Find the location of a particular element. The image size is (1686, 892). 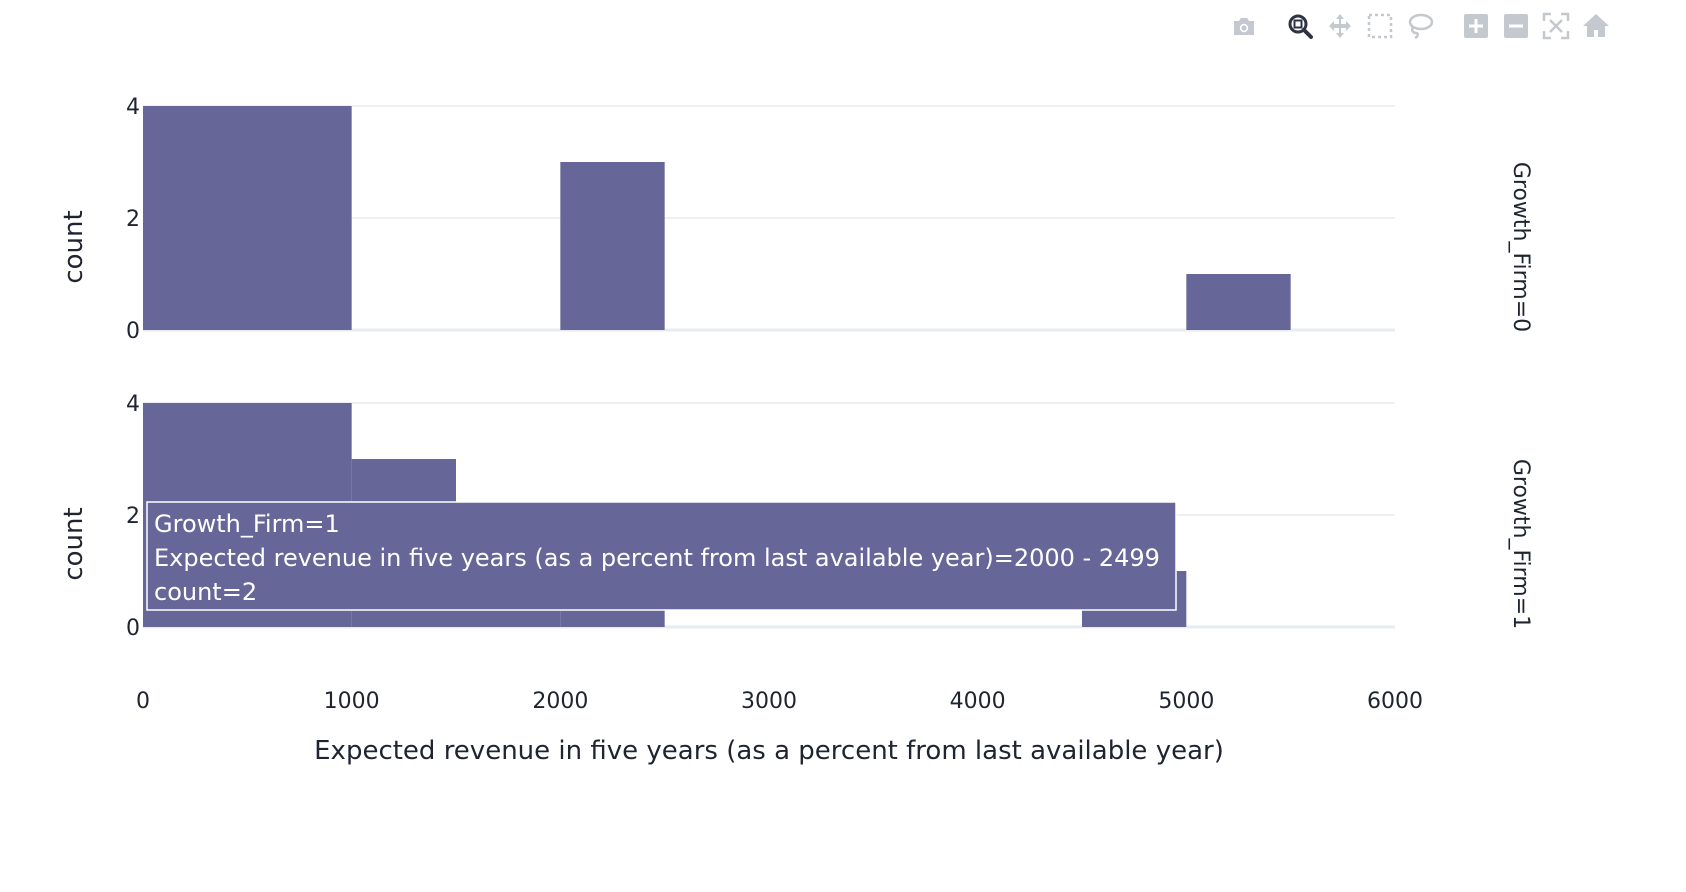

zoom-in-button is located at coordinates (1476, 26).